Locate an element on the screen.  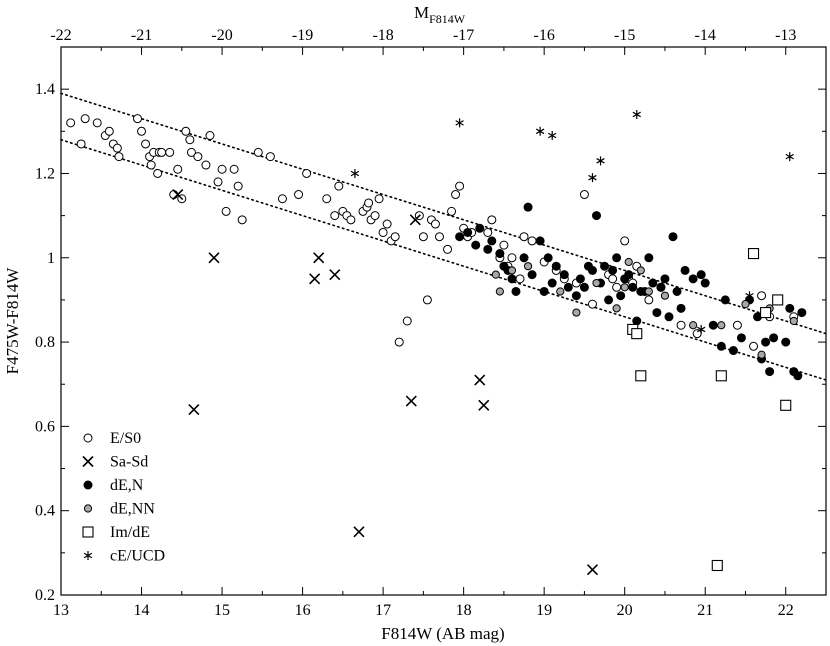
legend-label: Sa-Sd is located at coordinates (129, 462).